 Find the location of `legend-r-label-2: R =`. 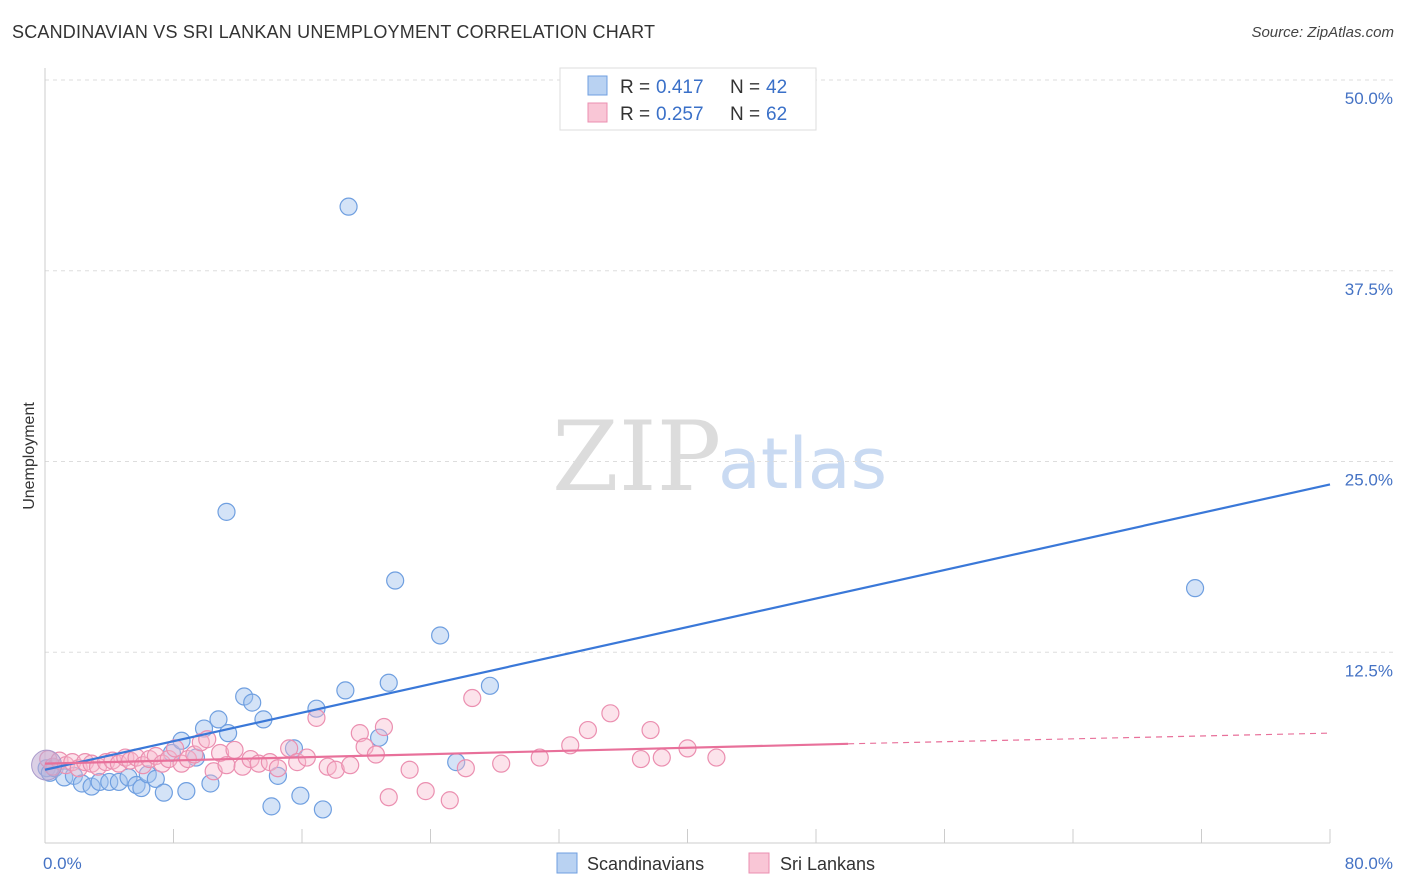

legend-r-label-2: R = is located at coordinates (635, 114).